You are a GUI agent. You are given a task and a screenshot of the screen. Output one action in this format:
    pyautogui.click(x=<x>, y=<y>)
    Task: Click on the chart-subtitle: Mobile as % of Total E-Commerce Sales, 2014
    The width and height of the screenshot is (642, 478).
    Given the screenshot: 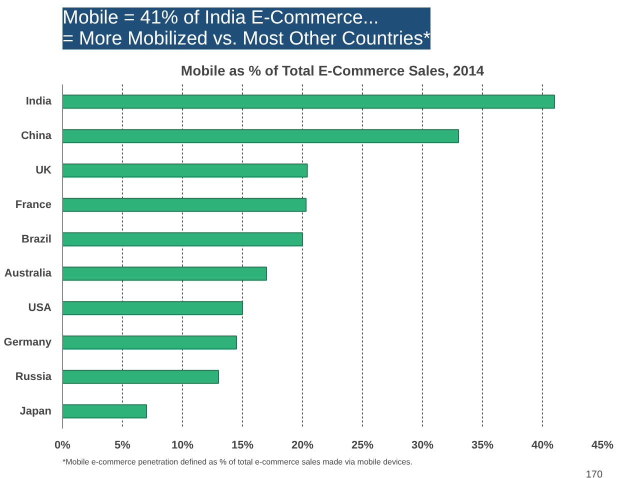 What is the action you would take?
    pyautogui.click(x=332, y=70)
    